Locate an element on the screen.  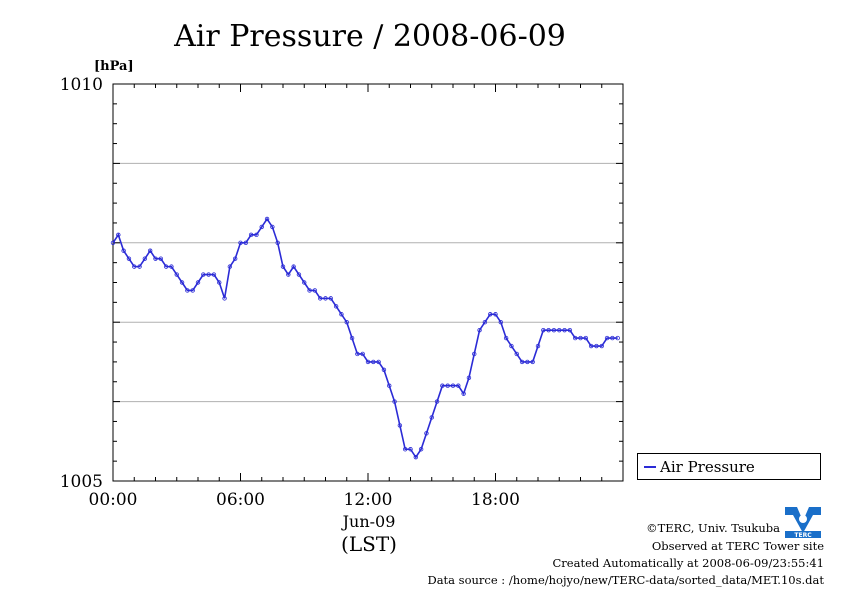
x-axis-timezone-label: (LST) is located at coordinates (369, 544).